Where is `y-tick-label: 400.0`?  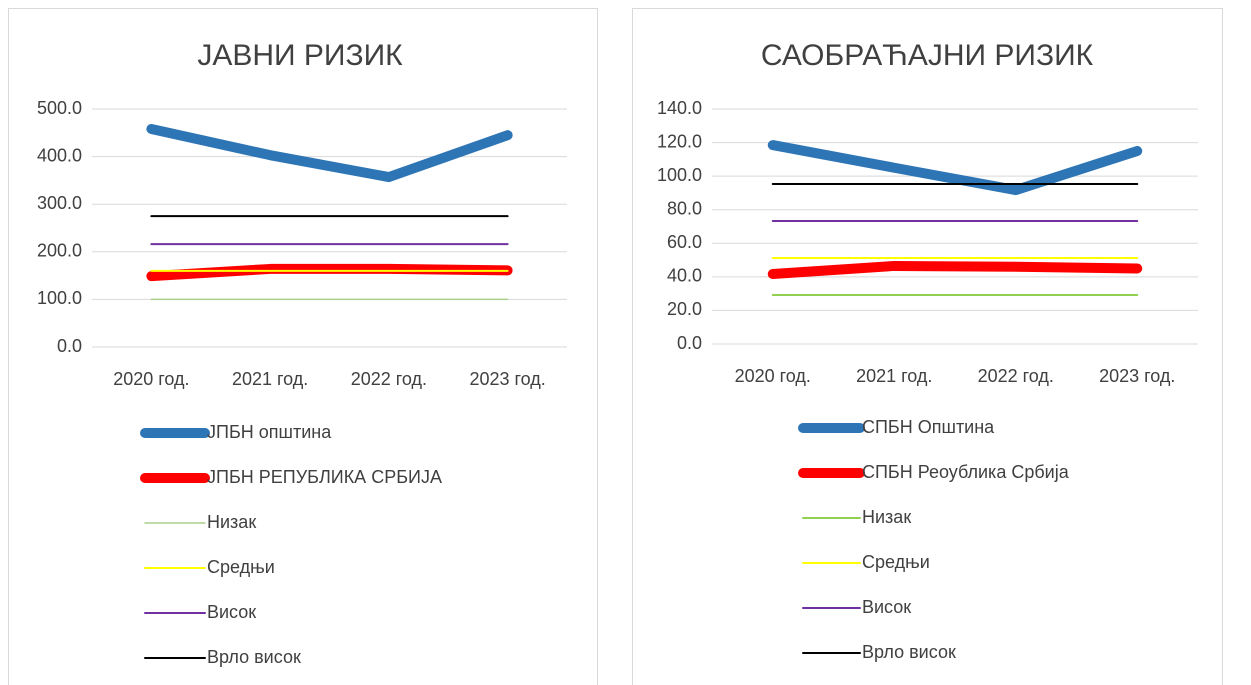
y-tick-label: 400.0 is located at coordinates (59, 155).